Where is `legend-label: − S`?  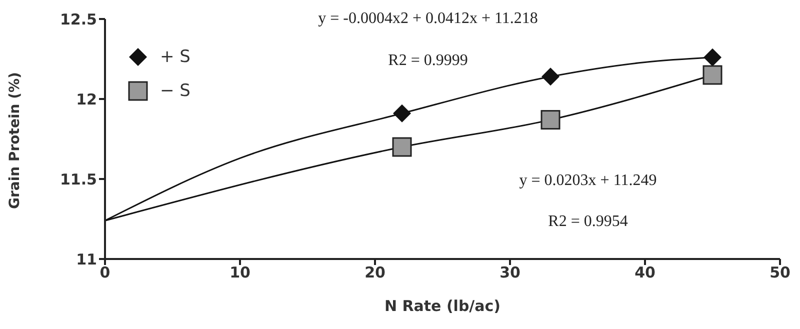
legend-label: − S is located at coordinates (175, 91).